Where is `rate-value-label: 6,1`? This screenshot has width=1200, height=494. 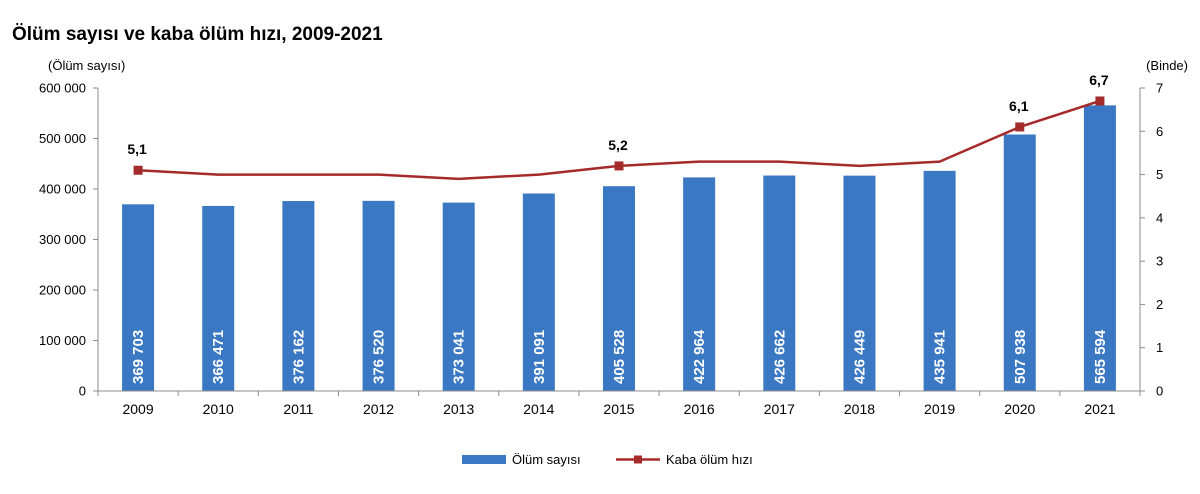 rate-value-label: 6,1 is located at coordinates (1019, 106).